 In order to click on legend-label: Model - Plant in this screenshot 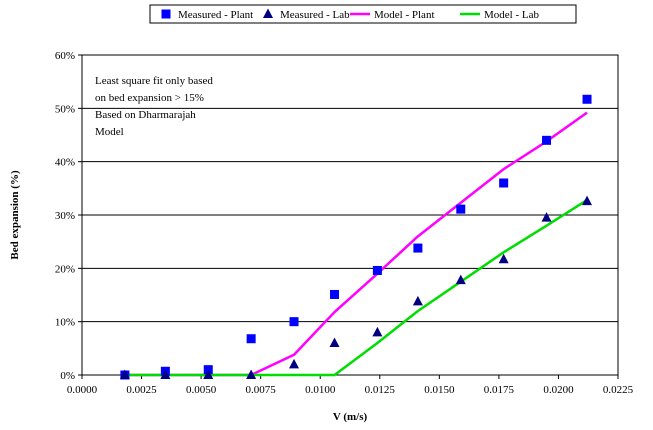, I will do `click(404, 15)`.